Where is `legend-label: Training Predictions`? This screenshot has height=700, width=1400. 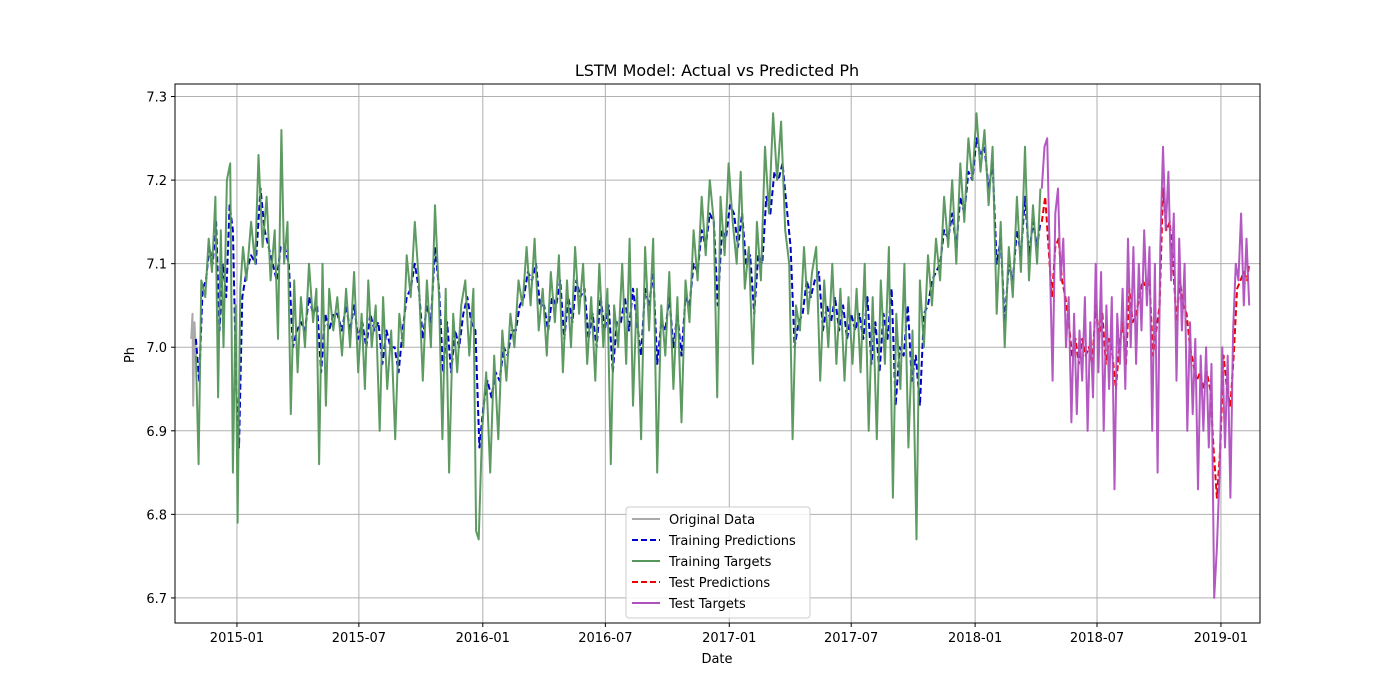
legend-label: Training Predictions is located at coordinates (732, 541).